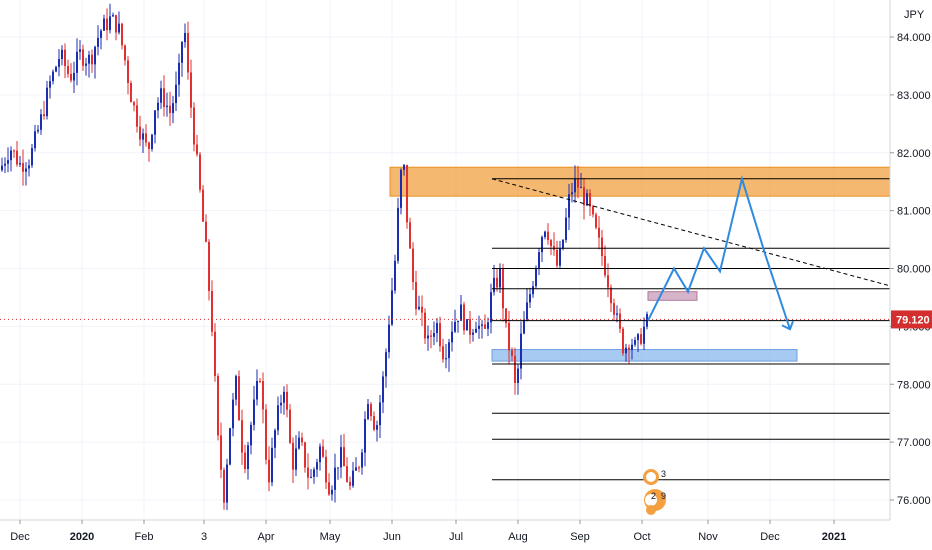 The width and height of the screenshot is (932, 550). Describe the element at coordinates (640, 181) in the screenshot. I see `zone-resistance` at that location.